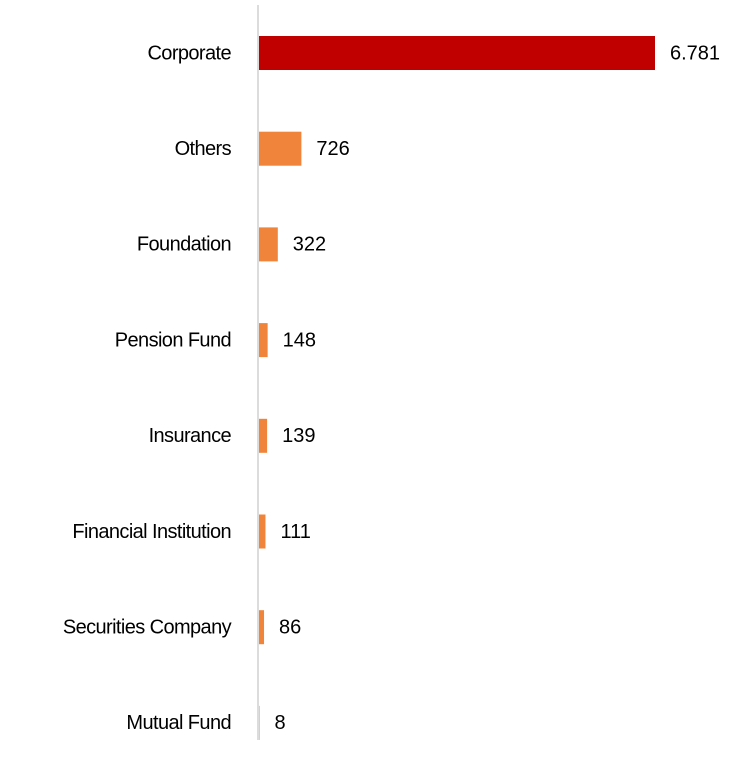 This screenshot has height=765, width=742. I want to click on value-label: 6.781, so click(695, 53).